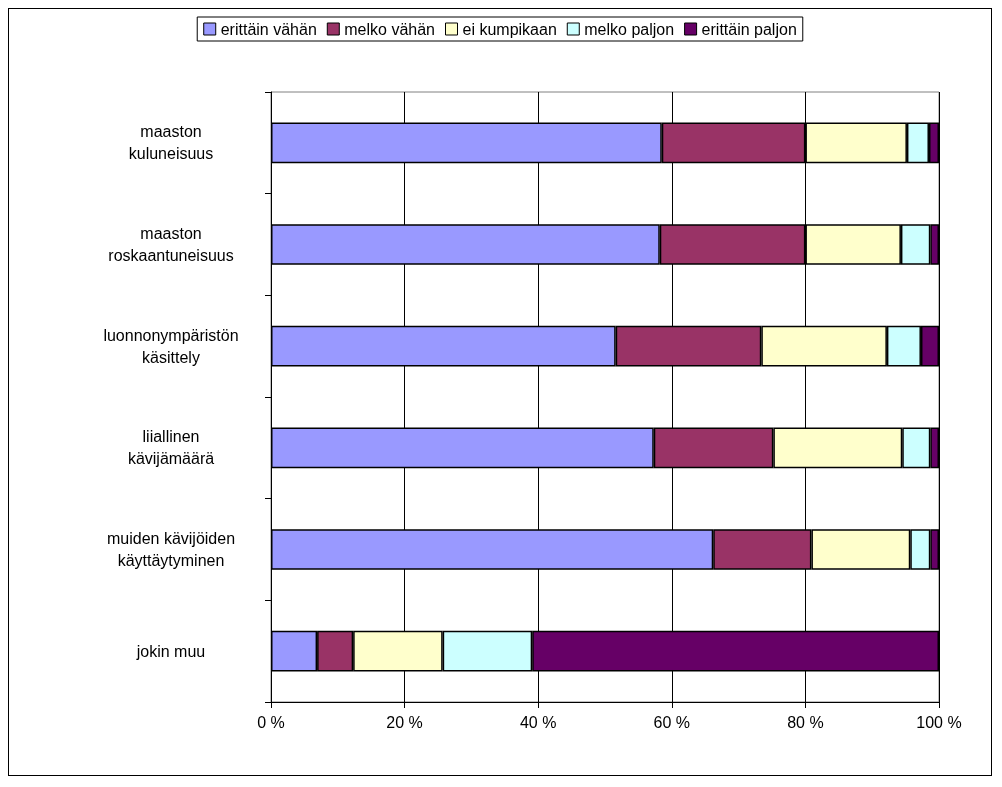 The height and width of the screenshot is (787, 1002). I want to click on legend-label: melko paljon, so click(629, 29).